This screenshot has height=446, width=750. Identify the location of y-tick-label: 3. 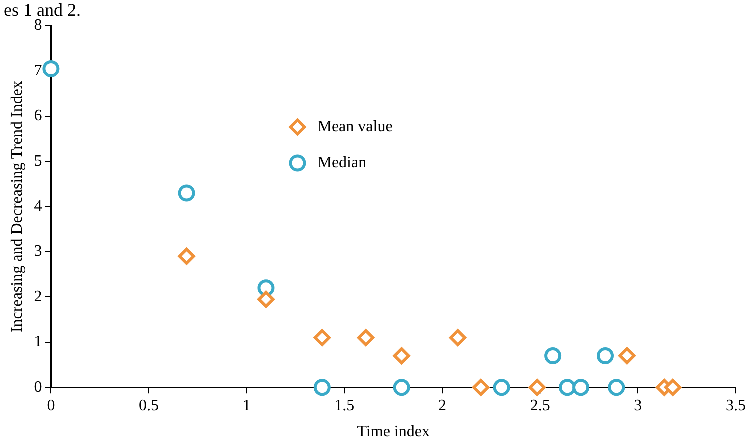
(38, 251).